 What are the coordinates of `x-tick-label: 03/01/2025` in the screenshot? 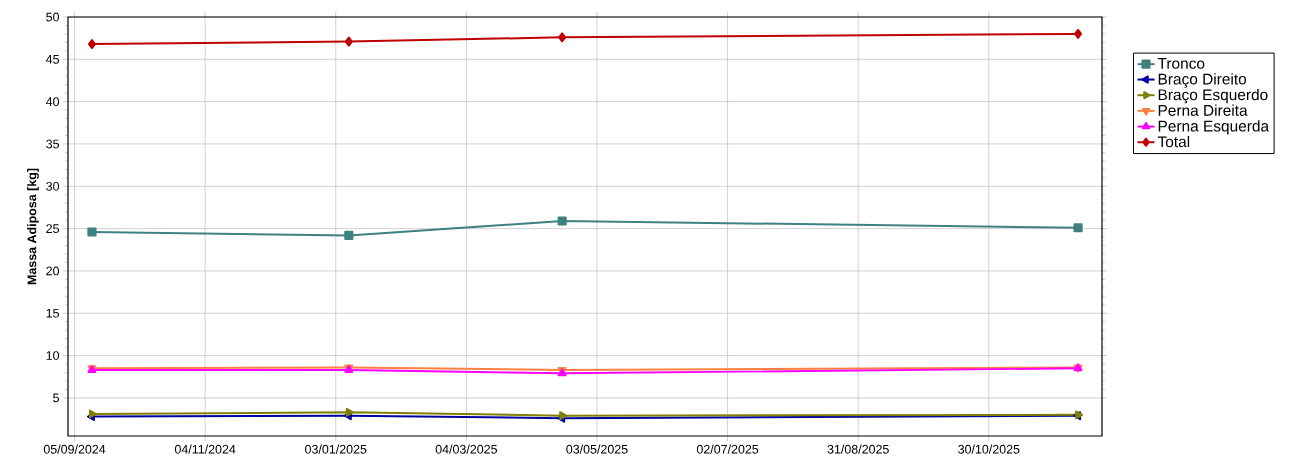 It's located at (336, 449).